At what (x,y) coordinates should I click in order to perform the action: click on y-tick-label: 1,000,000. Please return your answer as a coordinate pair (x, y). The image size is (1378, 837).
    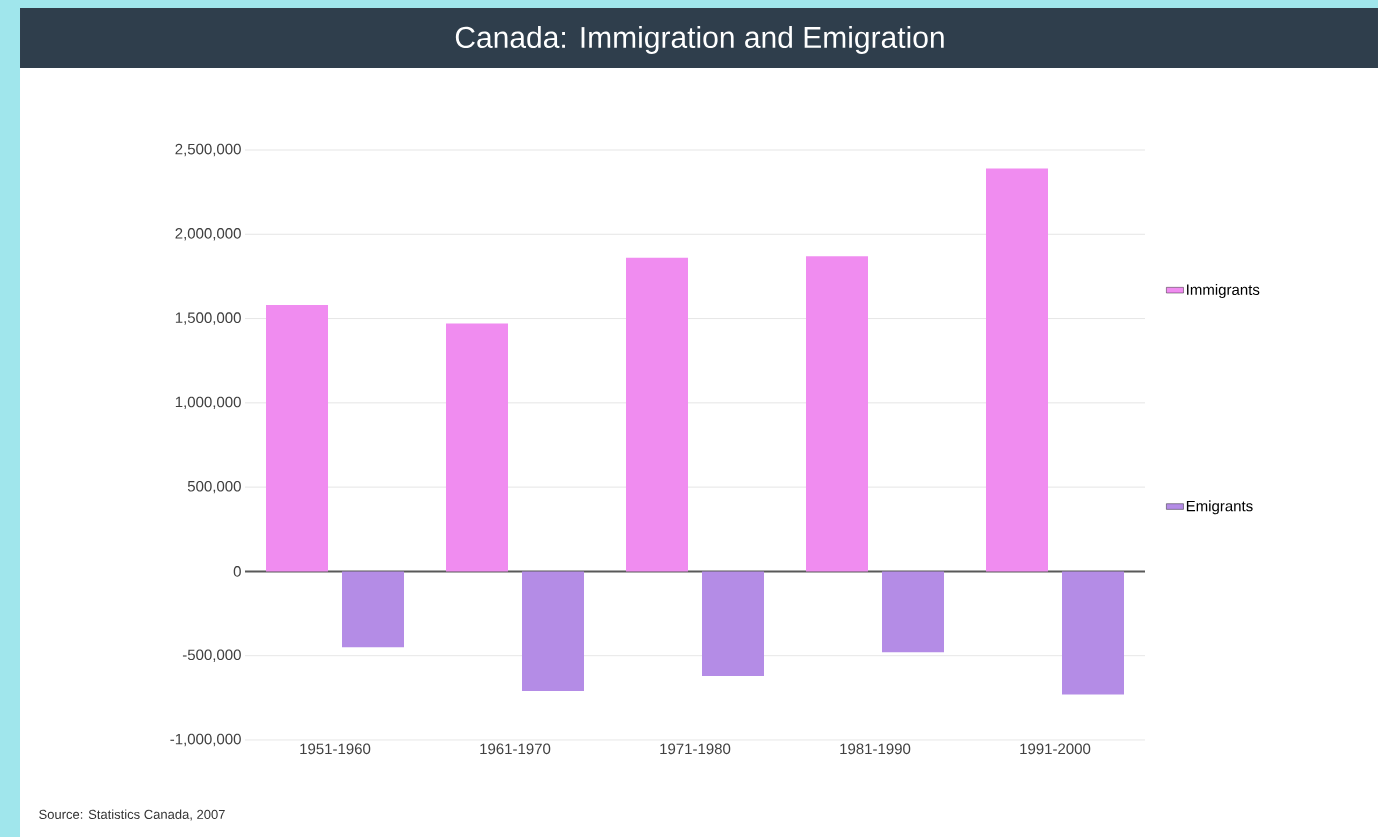
    Looking at the image, I should click on (208, 403).